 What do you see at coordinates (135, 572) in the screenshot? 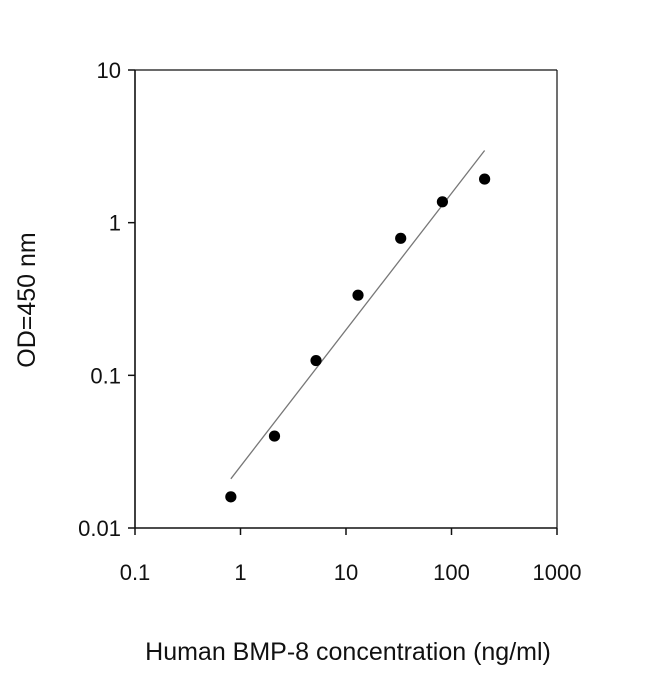
I see `x-tick-label: 0.1` at bounding box center [135, 572].